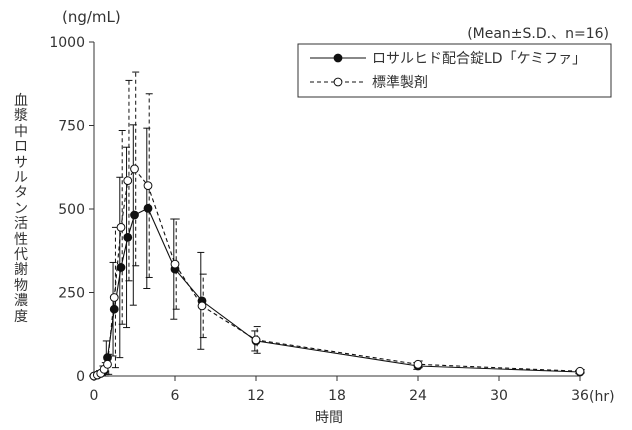 This screenshot has width=632, height=430. Describe the element at coordinates (479, 59) in the screenshot. I see `legend-label: ロサルヒド配合錠LD「ケミファ」` at that location.